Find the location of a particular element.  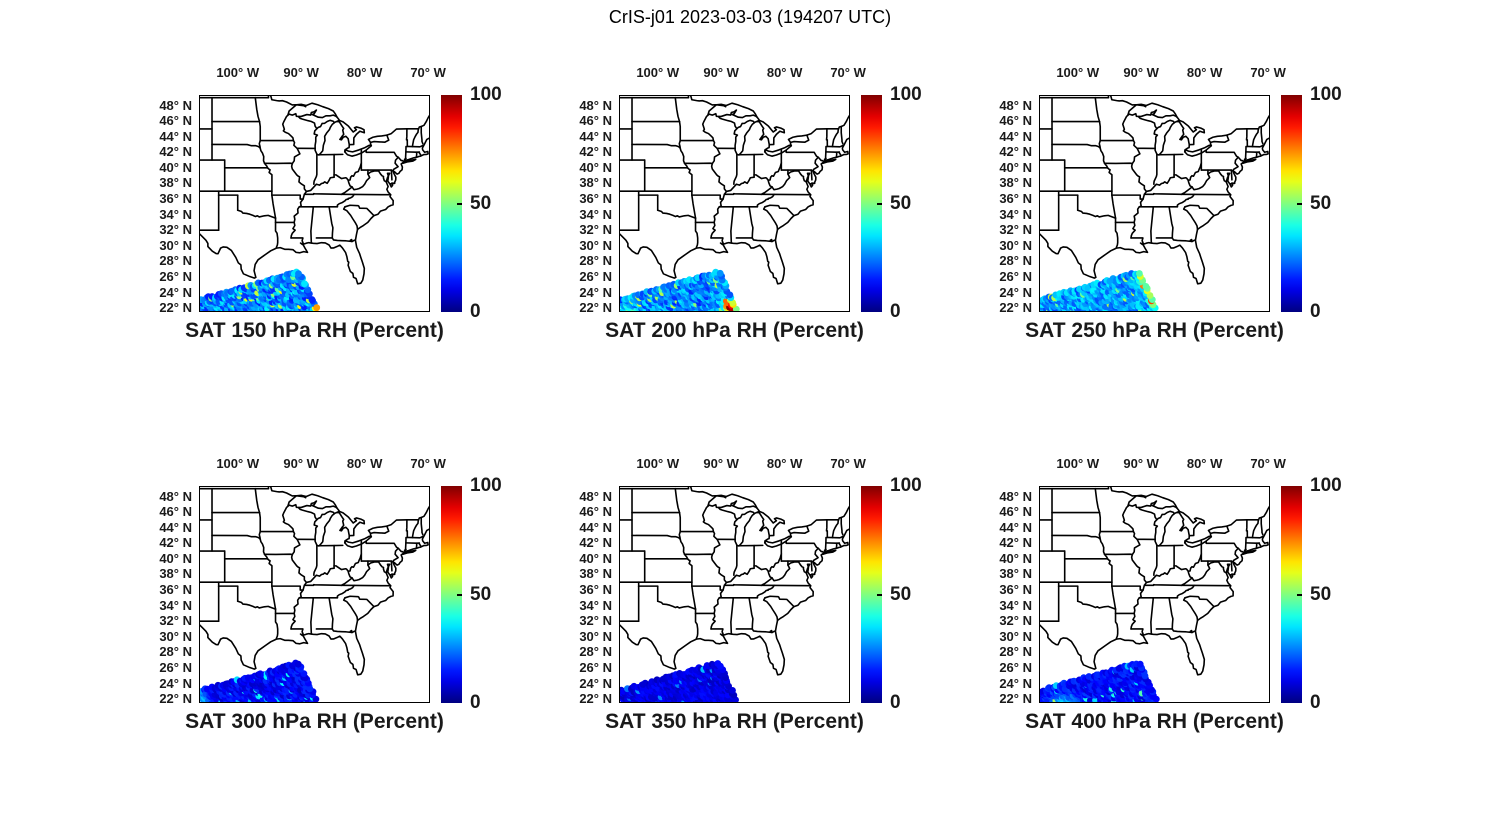

us-map-350hpa is located at coordinates (734, 594).